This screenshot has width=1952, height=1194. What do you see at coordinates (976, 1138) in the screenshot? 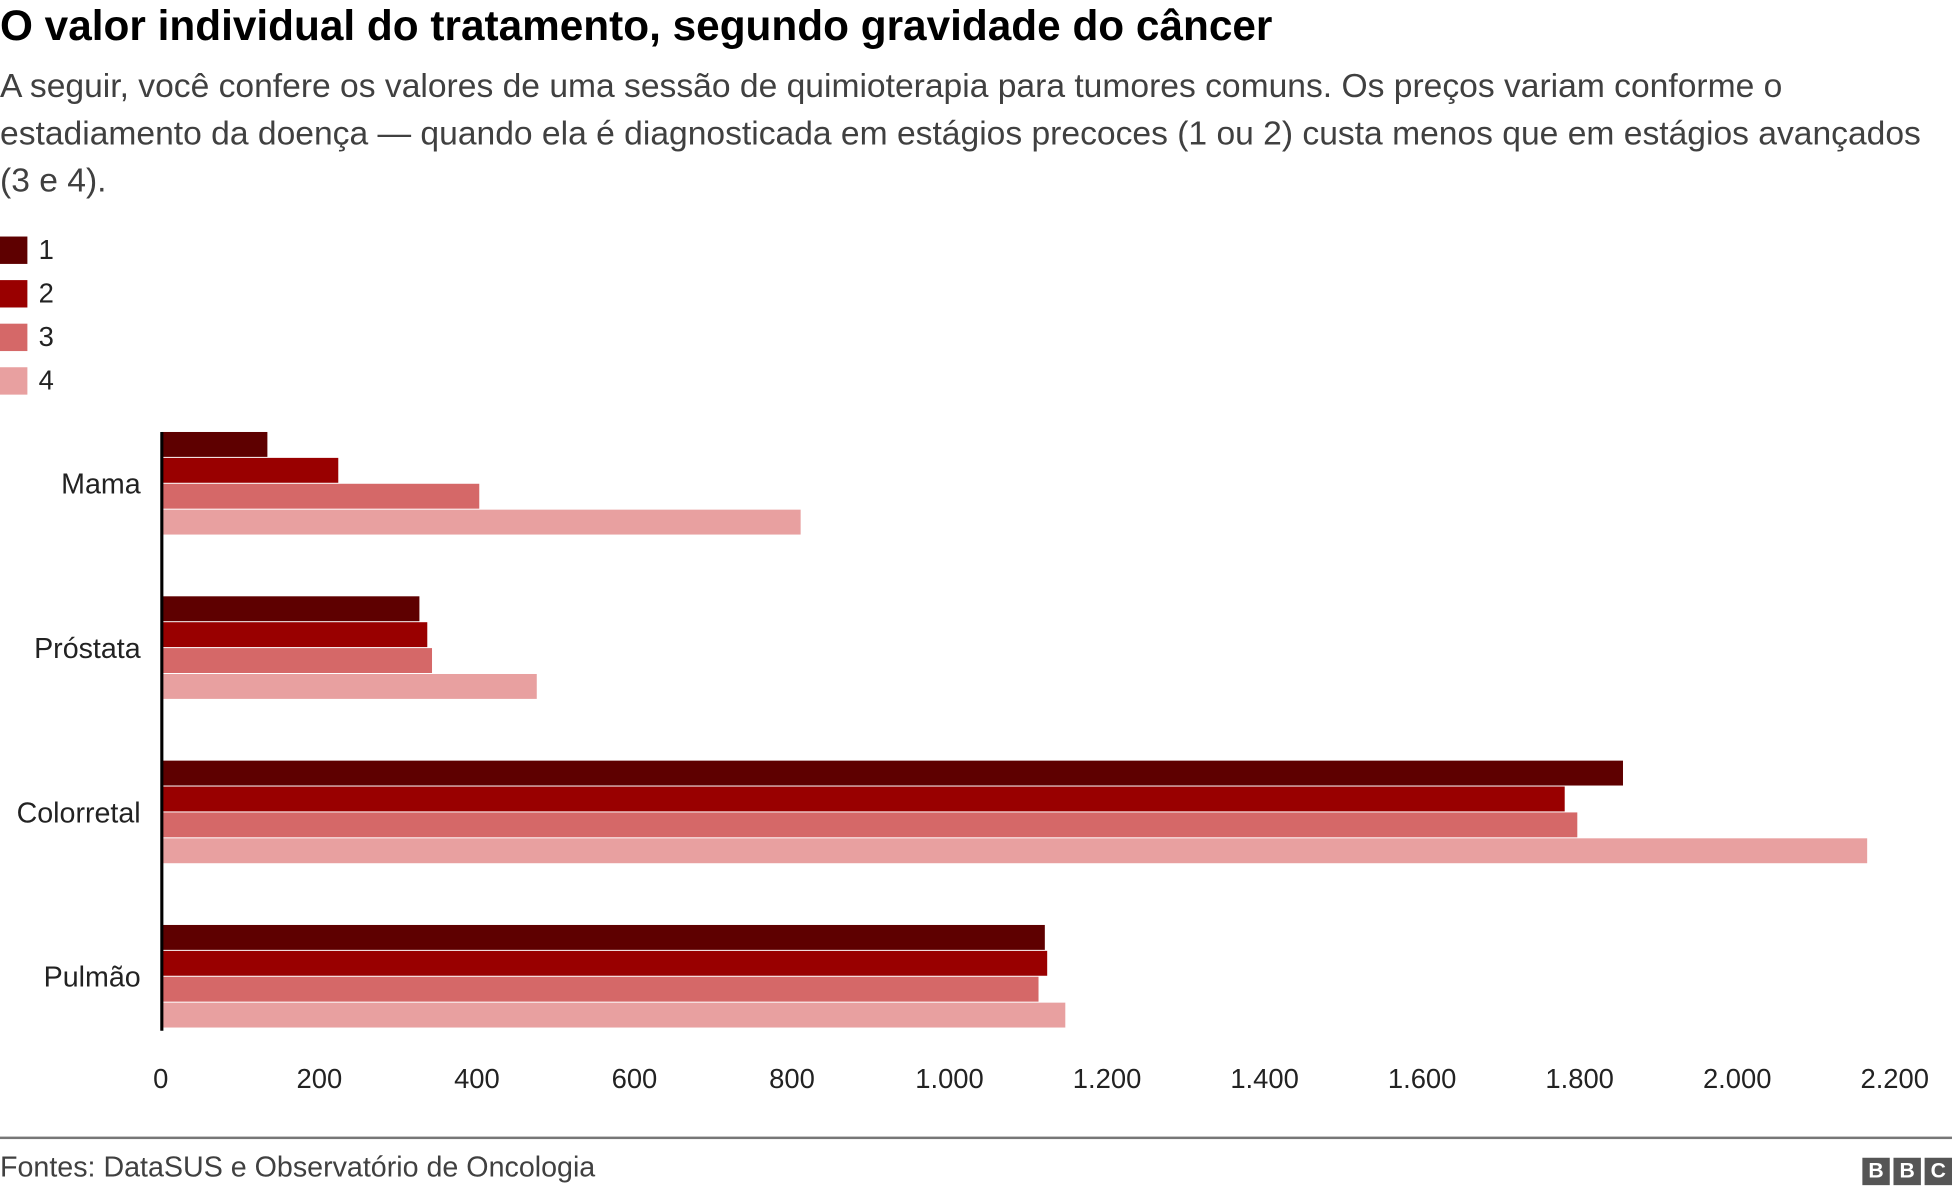
I see `footer-divider` at bounding box center [976, 1138].